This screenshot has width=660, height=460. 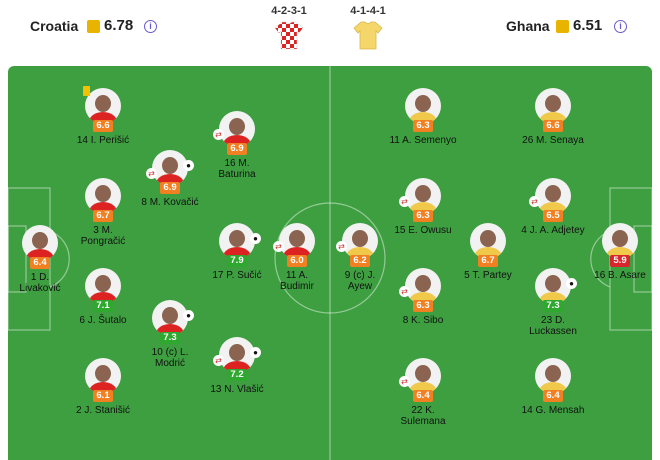 What do you see at coordinates (492, 275) in the screenshot?
I see `player-name: T. Partey` at bounding box center [492, 275].